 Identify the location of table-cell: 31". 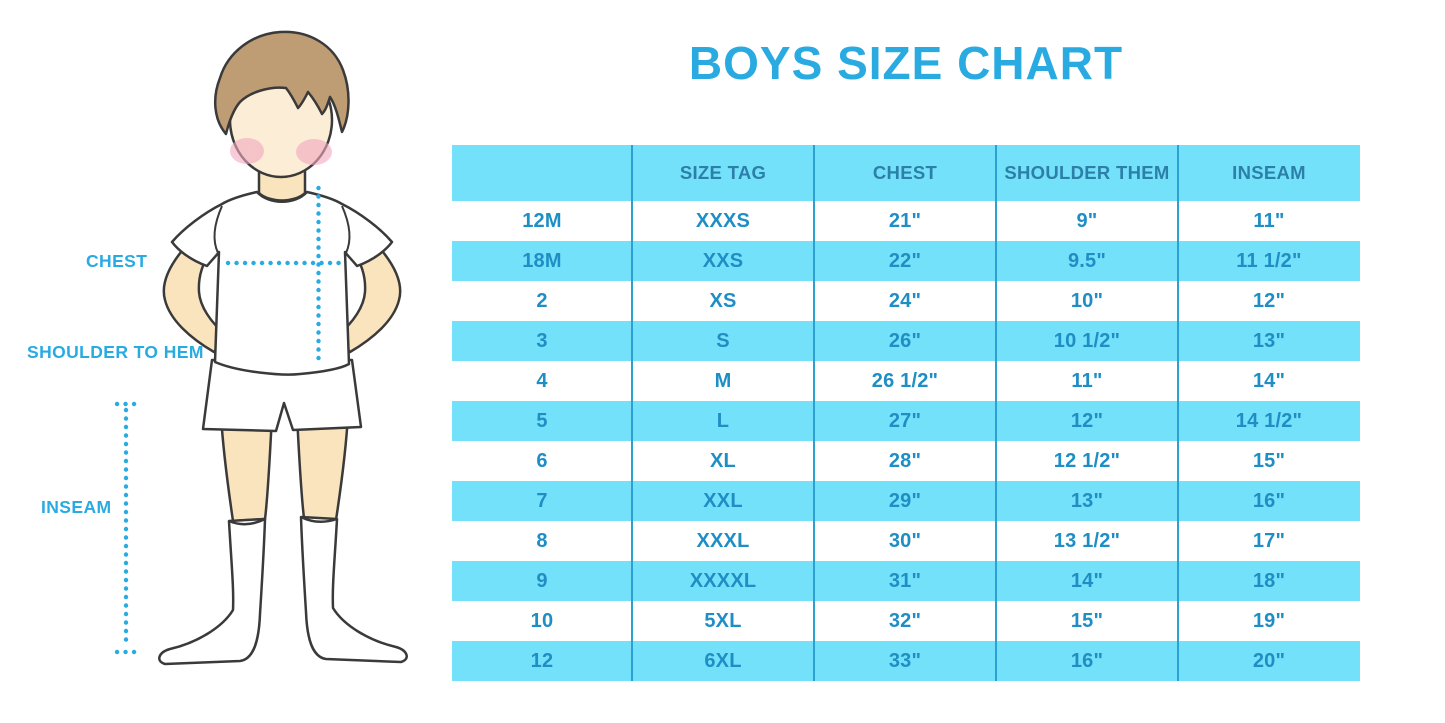
(905, 580).